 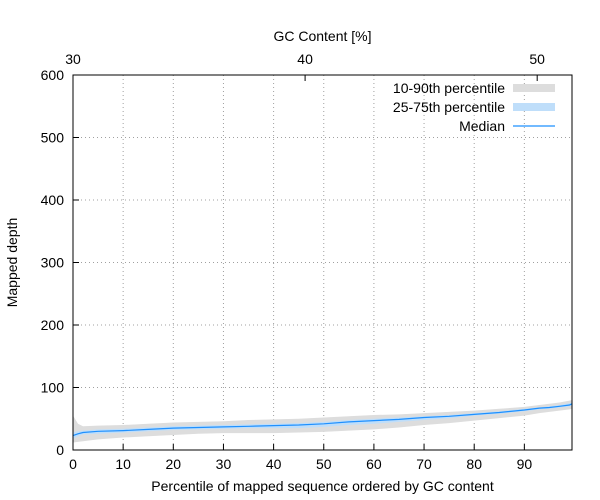 What do you see at coordinates (53, 263) in the screenshot?
I see `y-tick-label: 300` at bounding box center [53, 263].